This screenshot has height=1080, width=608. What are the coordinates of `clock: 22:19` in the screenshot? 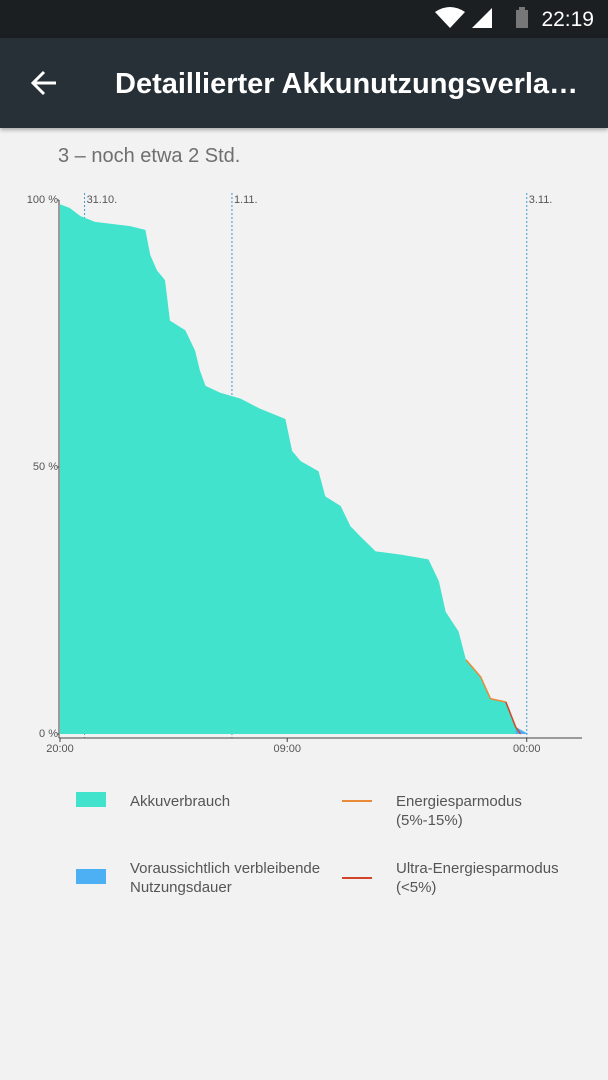 It's located at (567, 19).